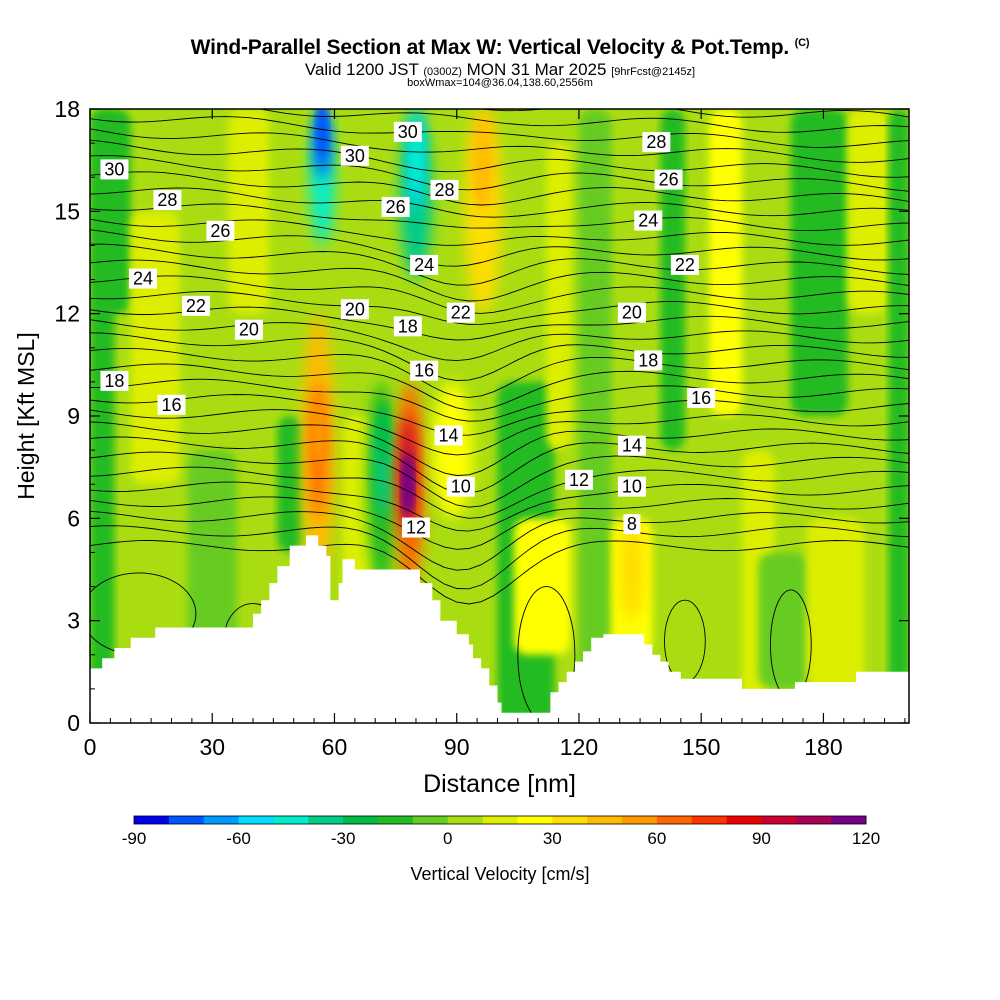  I want to click on x-tick-label: 150, so click(701, 747).